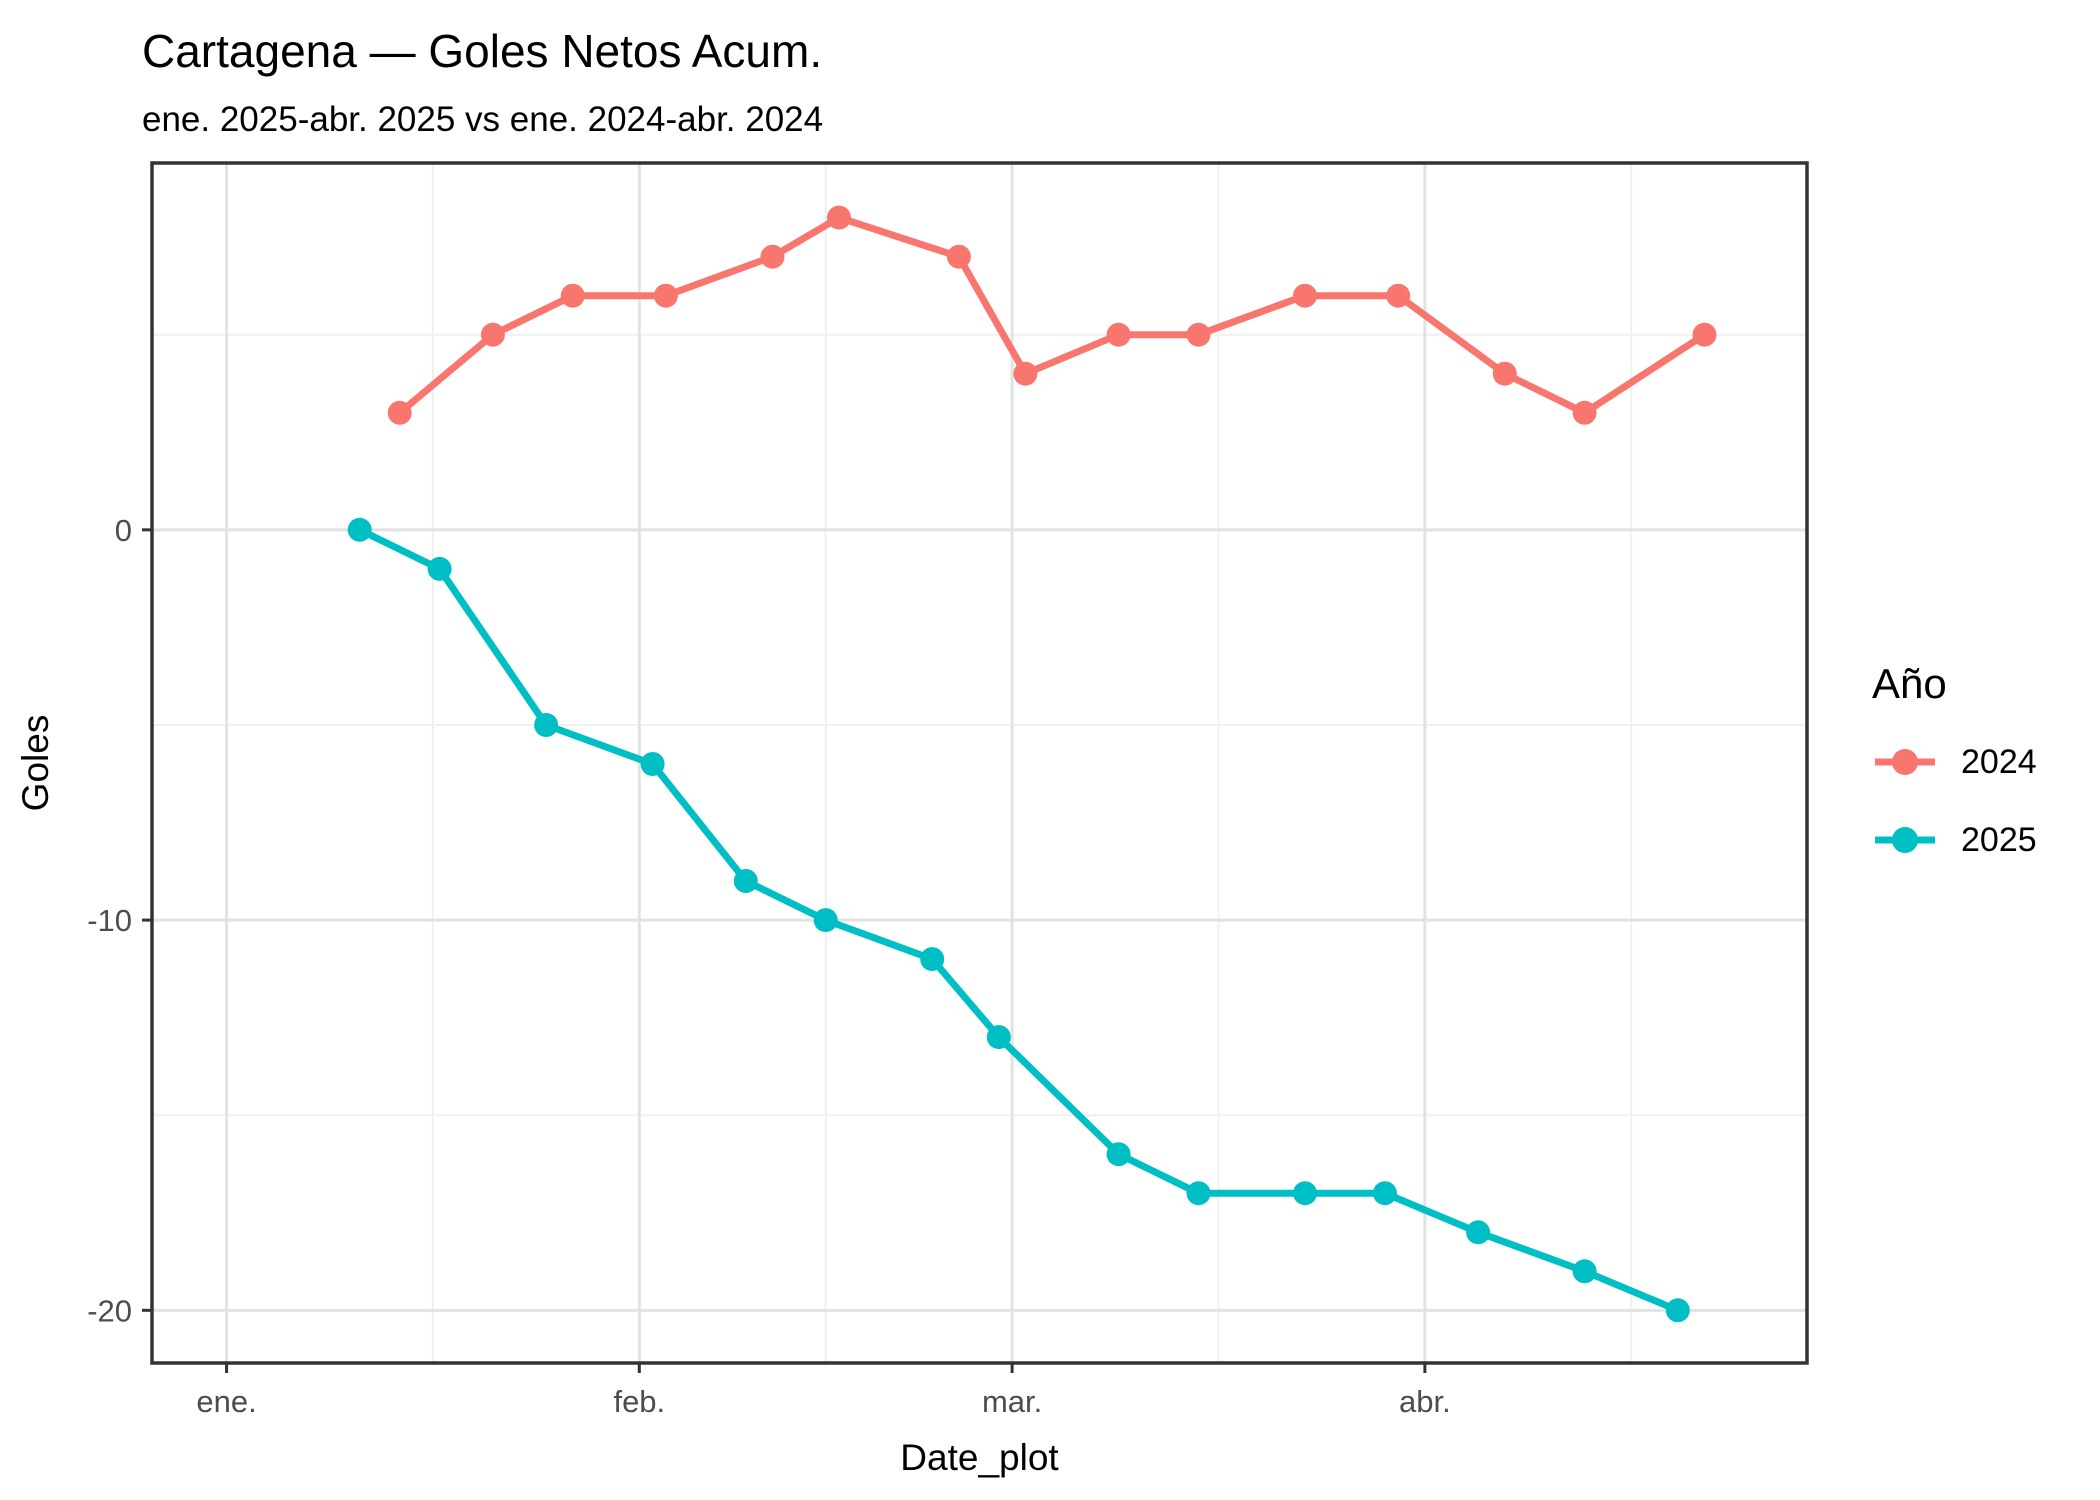 The height and width of the screenshot is (1500, 2100). What do you see at coordinates (35, 763) in the screenshot?
I see `y-axis-title: Goles` at bounding box center [35, 763].